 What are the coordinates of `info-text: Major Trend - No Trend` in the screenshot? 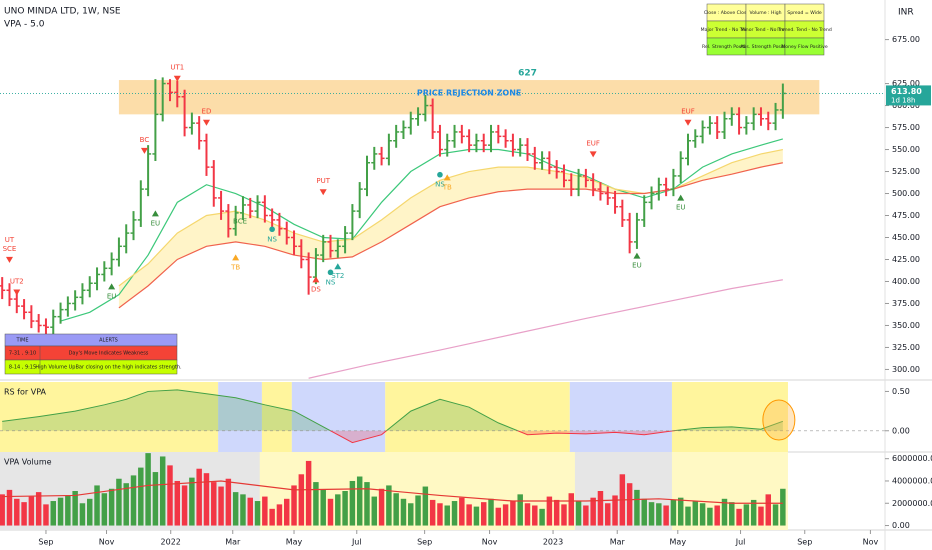 It's located at (727, 30).